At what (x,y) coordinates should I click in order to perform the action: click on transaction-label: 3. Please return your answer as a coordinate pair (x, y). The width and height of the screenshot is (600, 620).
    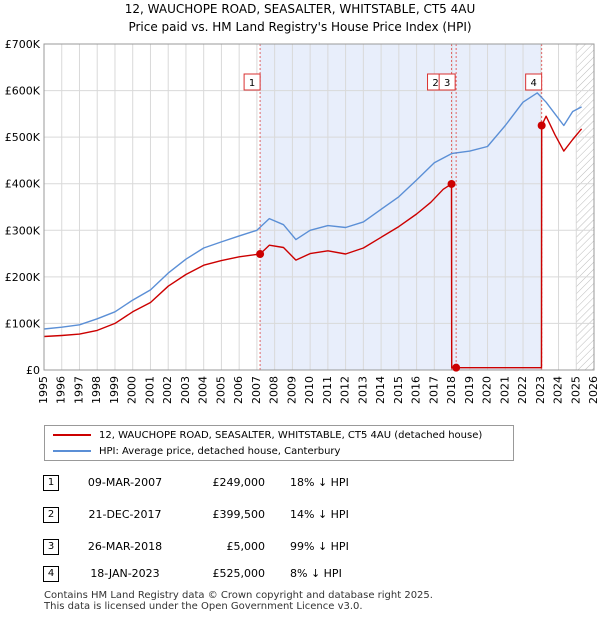
    Looking at the image, I should click on (447, 82).